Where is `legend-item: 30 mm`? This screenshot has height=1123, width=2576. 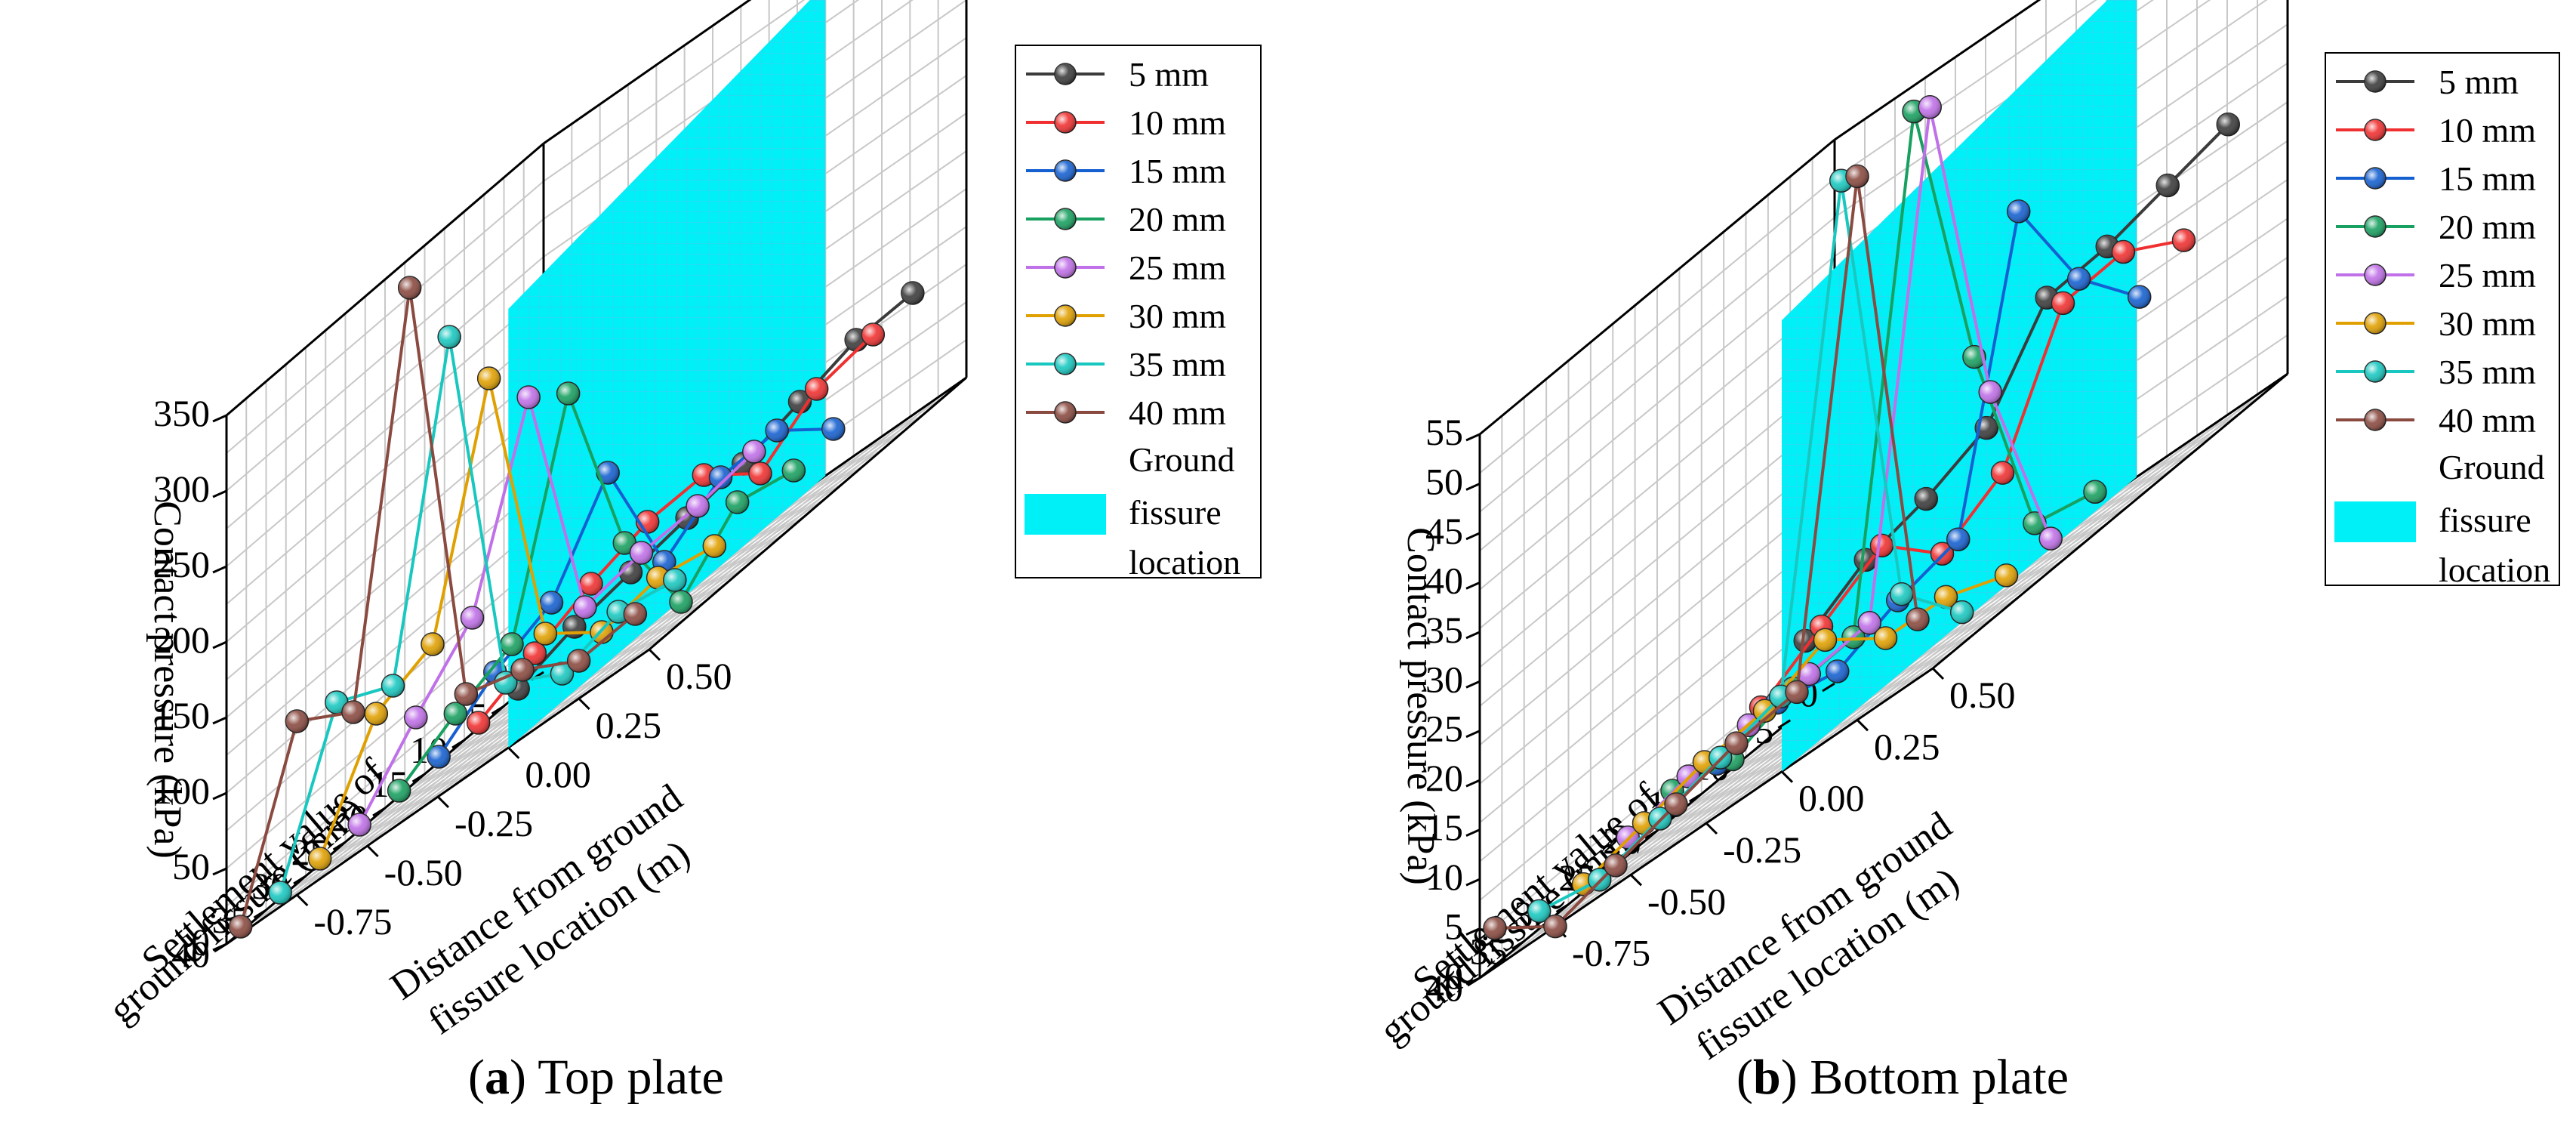
legend-item: 30 mm is located at coordinates (2436, 323).